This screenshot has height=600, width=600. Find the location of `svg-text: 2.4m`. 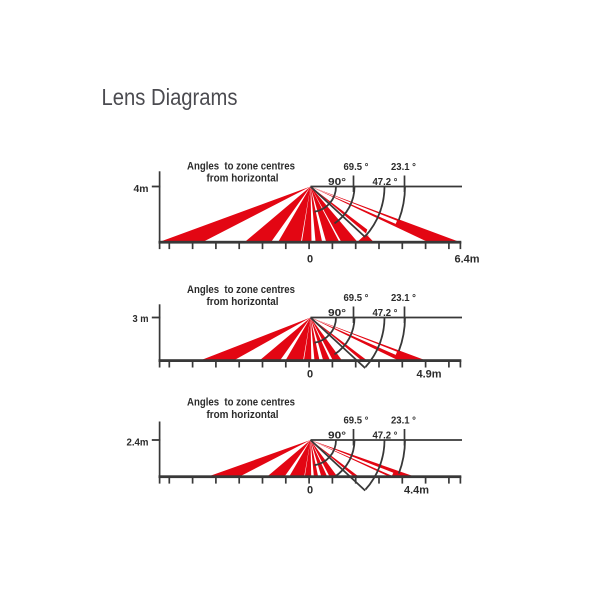

svg-text: 2.4m is located at coordinates (138, 443).